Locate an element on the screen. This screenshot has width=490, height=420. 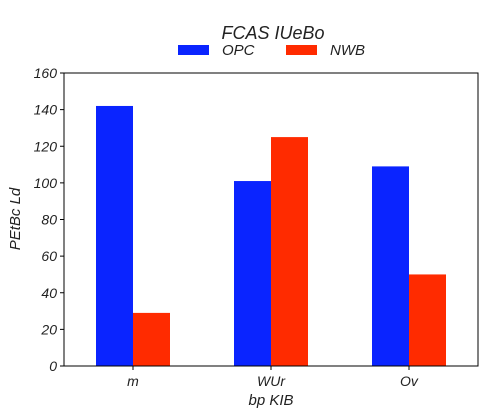
x-tick-label: WUr is located at coordinates (271, 381).